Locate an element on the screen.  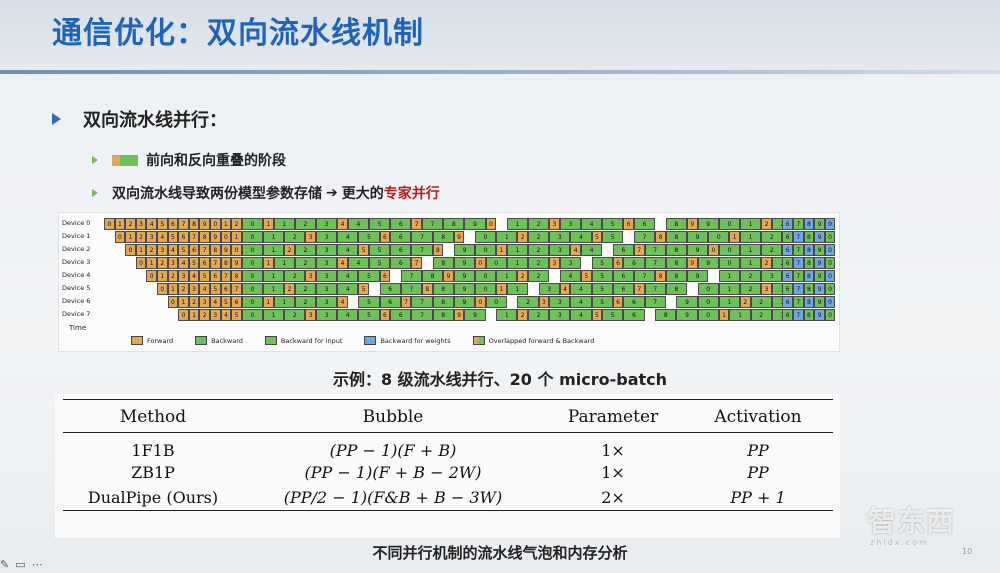
main-bullet: 双向流水线并行： is located at coordinates (139, 119).